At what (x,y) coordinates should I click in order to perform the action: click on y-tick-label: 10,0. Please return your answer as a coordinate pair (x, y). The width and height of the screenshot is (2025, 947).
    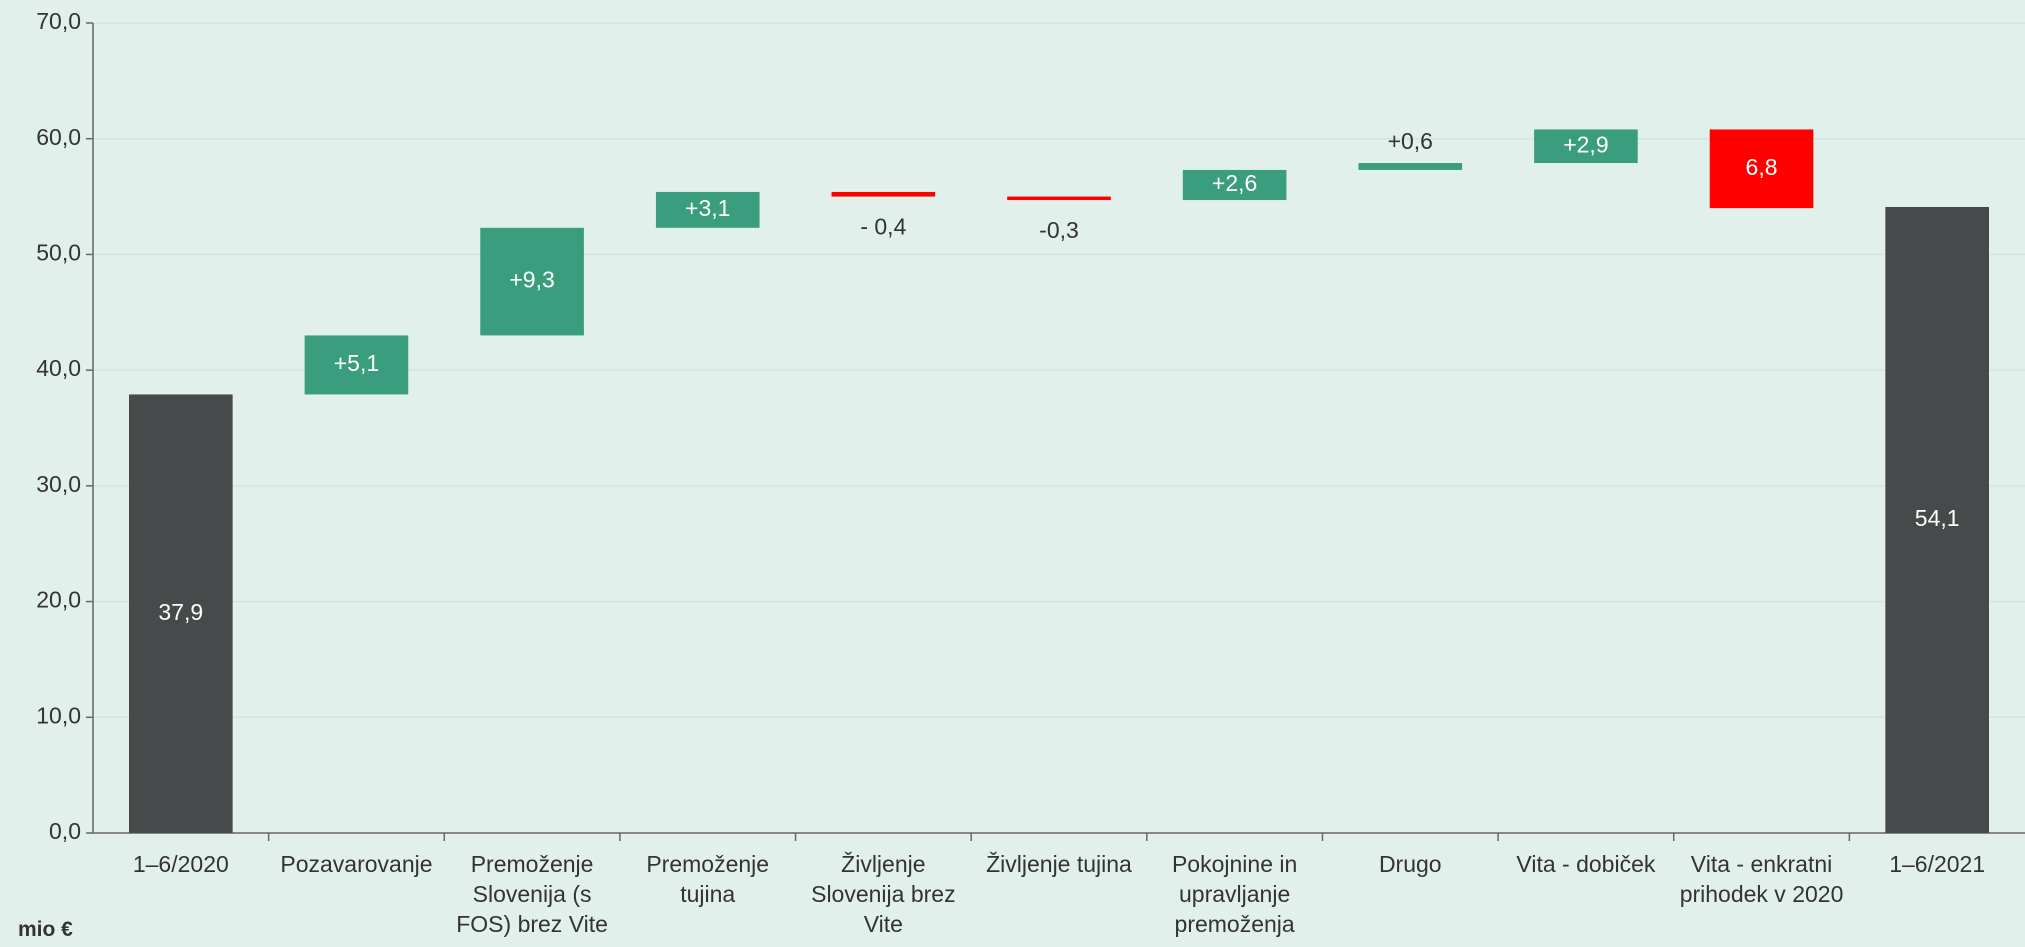
    Looking at the image, I should click on (58, 715).